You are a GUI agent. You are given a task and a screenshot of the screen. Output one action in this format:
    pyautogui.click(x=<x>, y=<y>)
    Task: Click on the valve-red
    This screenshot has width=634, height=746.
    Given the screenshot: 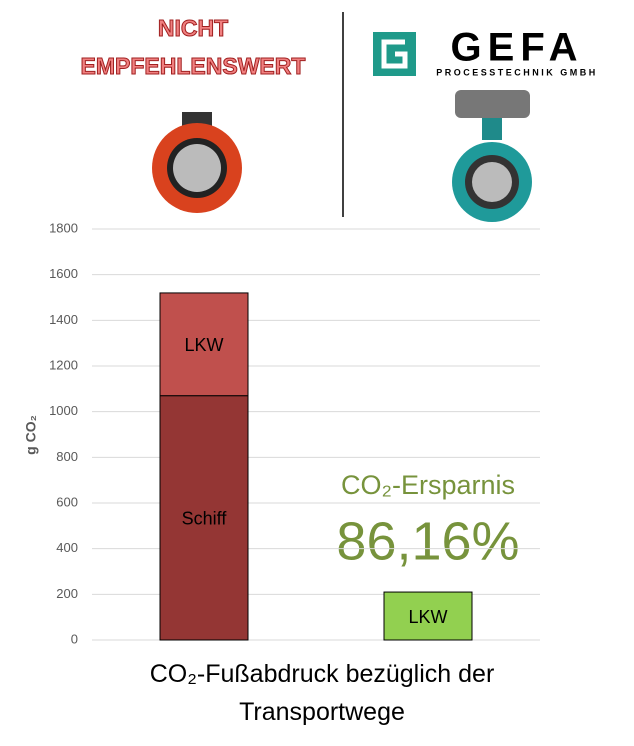 What is the action you would take?
    pyautogui.click(x=197, y=162)
    